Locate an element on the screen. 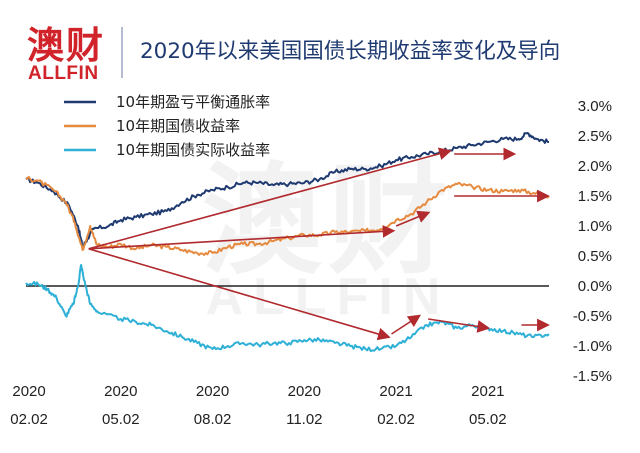 This screenshot has height=453, width=640. y-tick-0-5: 0.5% is located at coordinates (595, 256).